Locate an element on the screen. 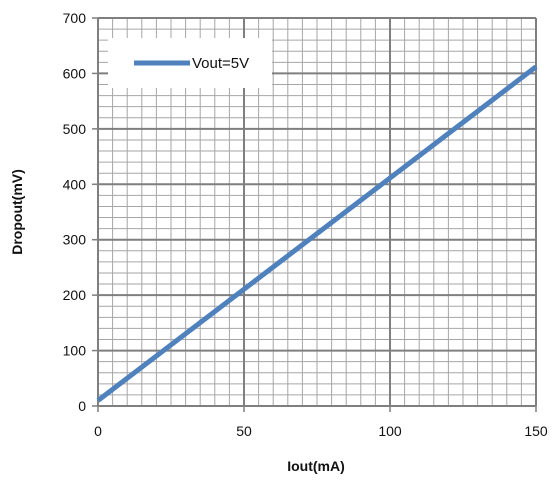  y-tick-label: 500 is located at coordinates (75, 129).